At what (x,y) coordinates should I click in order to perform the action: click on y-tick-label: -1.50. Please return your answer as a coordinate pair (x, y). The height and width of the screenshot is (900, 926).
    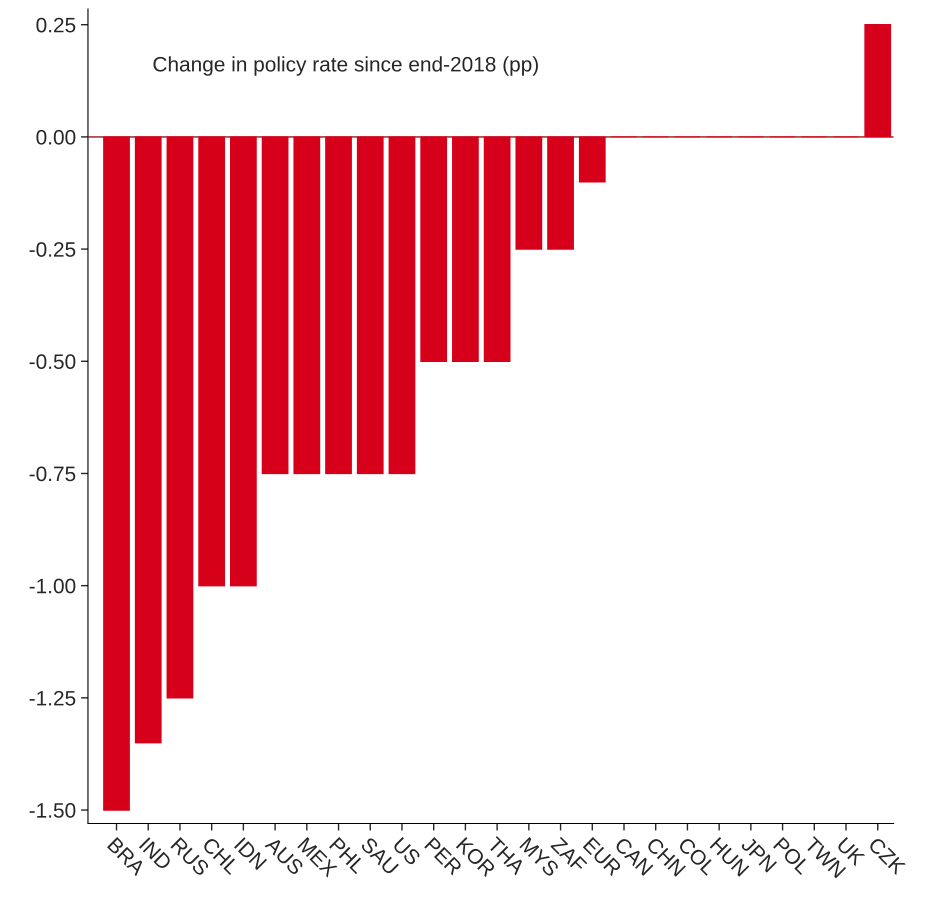
    Looking at the image, I should click on (53, 810).